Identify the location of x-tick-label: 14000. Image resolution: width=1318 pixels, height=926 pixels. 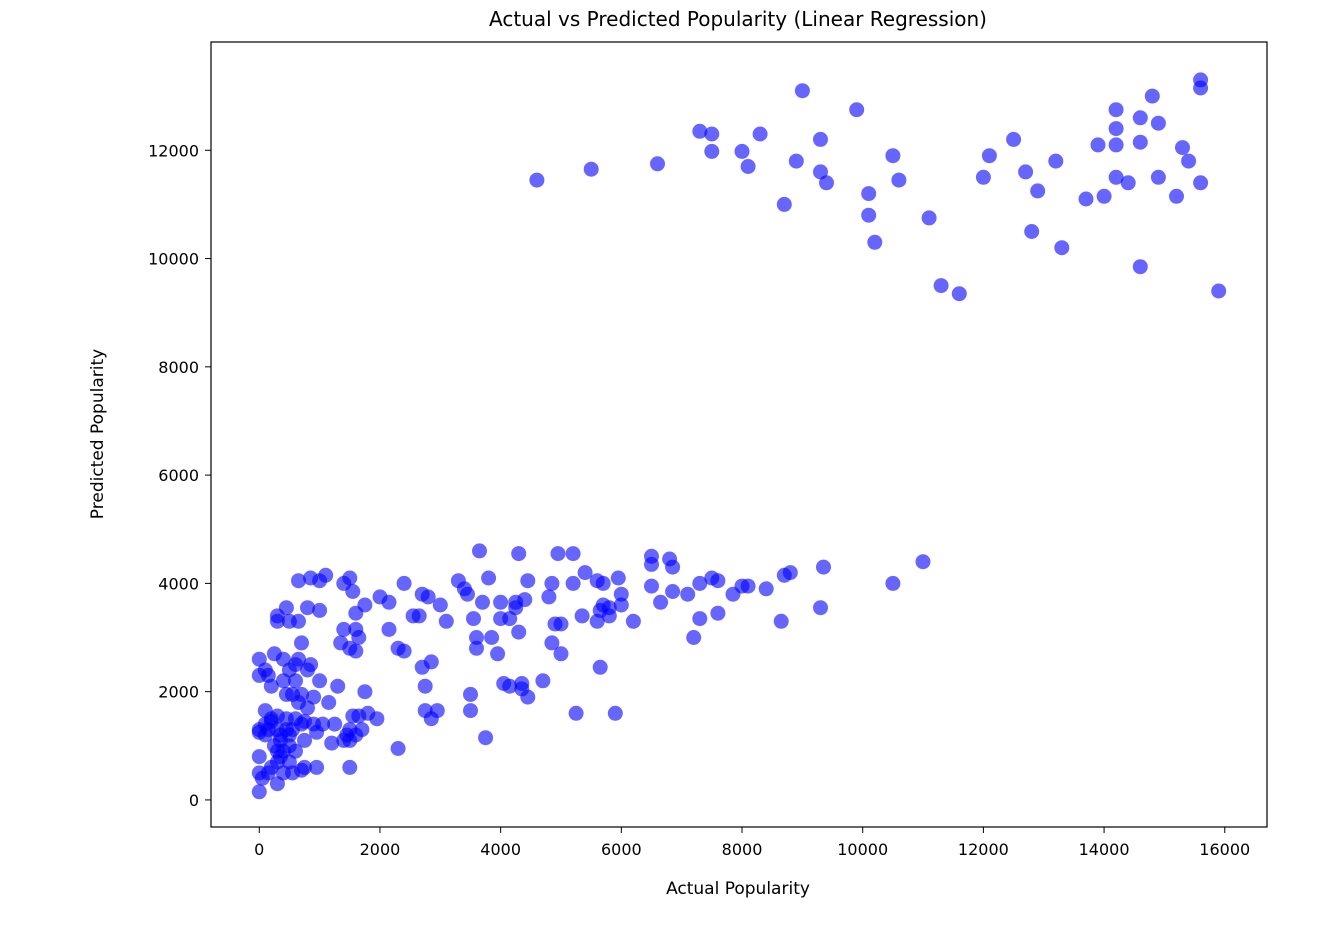
(1104, 849).